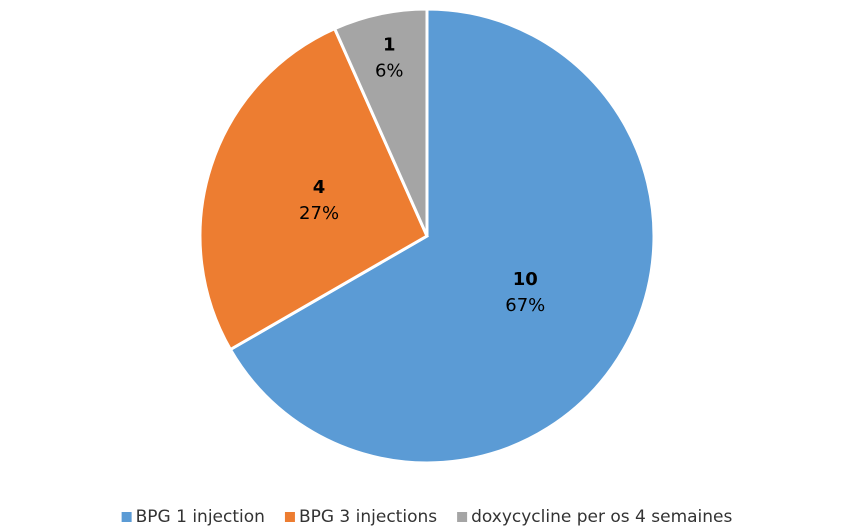 The image size is (854, 531). What do you see at coordinates (319, 187) in the screenshot?
I see `data-label-count: 4` at bounding box center [319, 187].